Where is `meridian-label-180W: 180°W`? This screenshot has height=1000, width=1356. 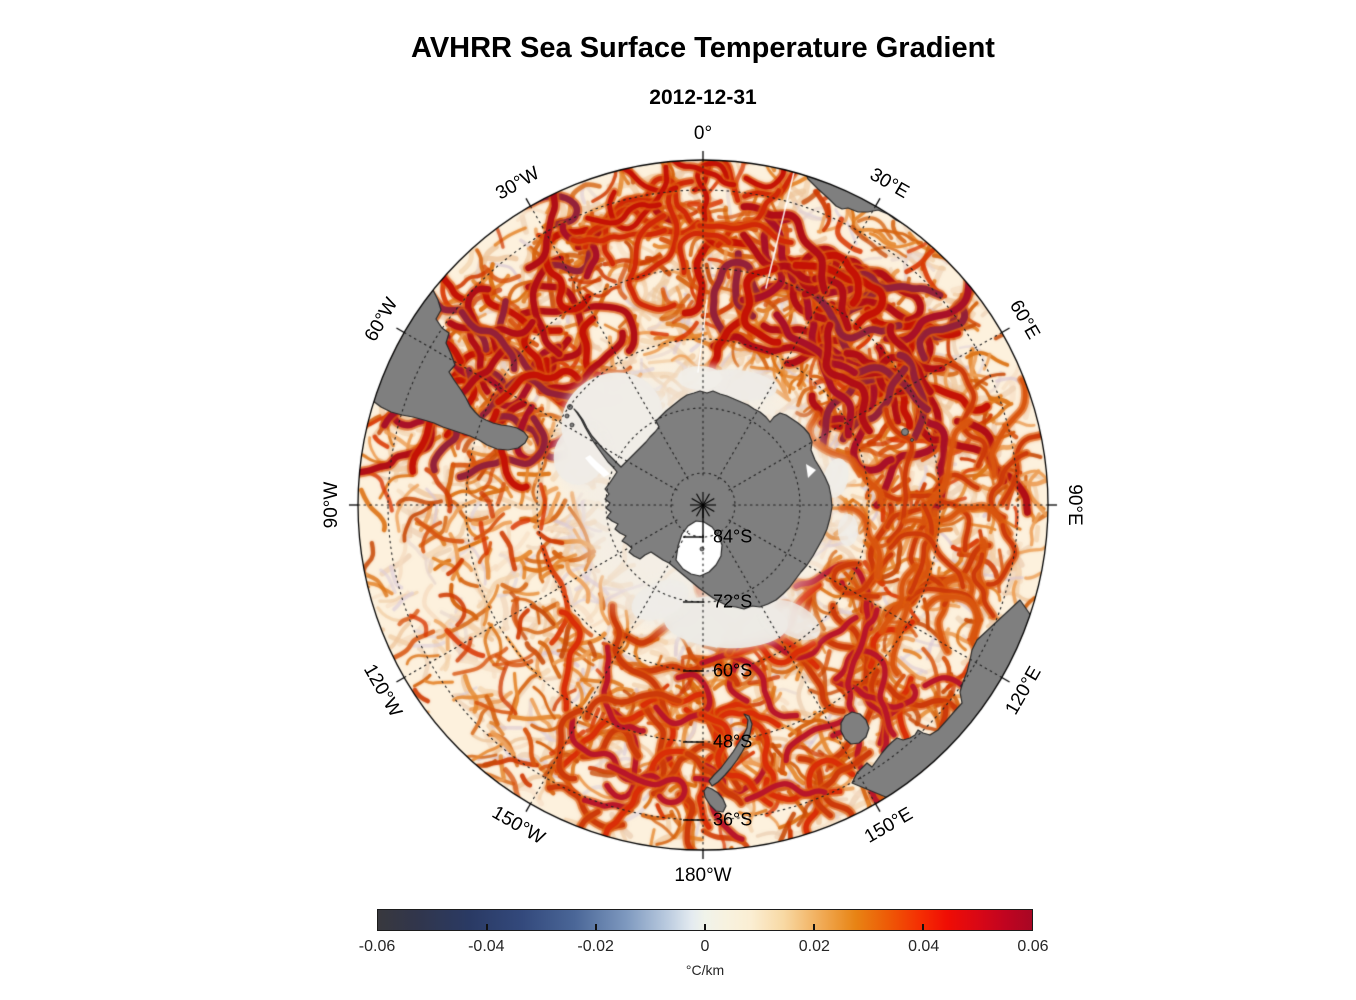
meridian-label-180W: 180°W is located at coordinates (703, 875).